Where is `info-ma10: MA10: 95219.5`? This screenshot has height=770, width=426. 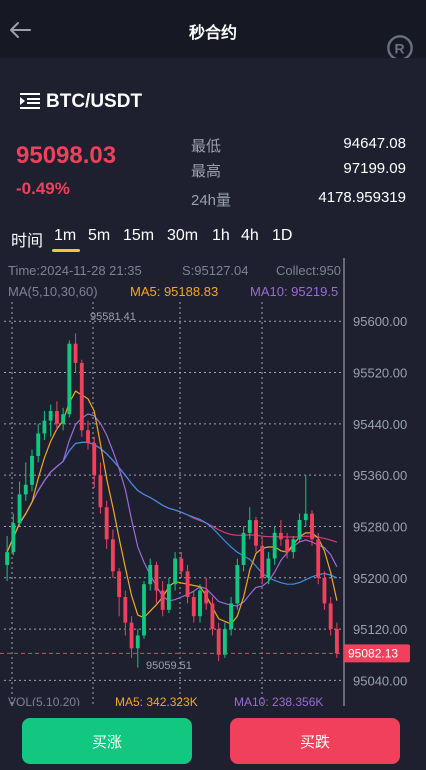
info-ma10: MA10: 95219.5 is located at coordinates (294, 291).